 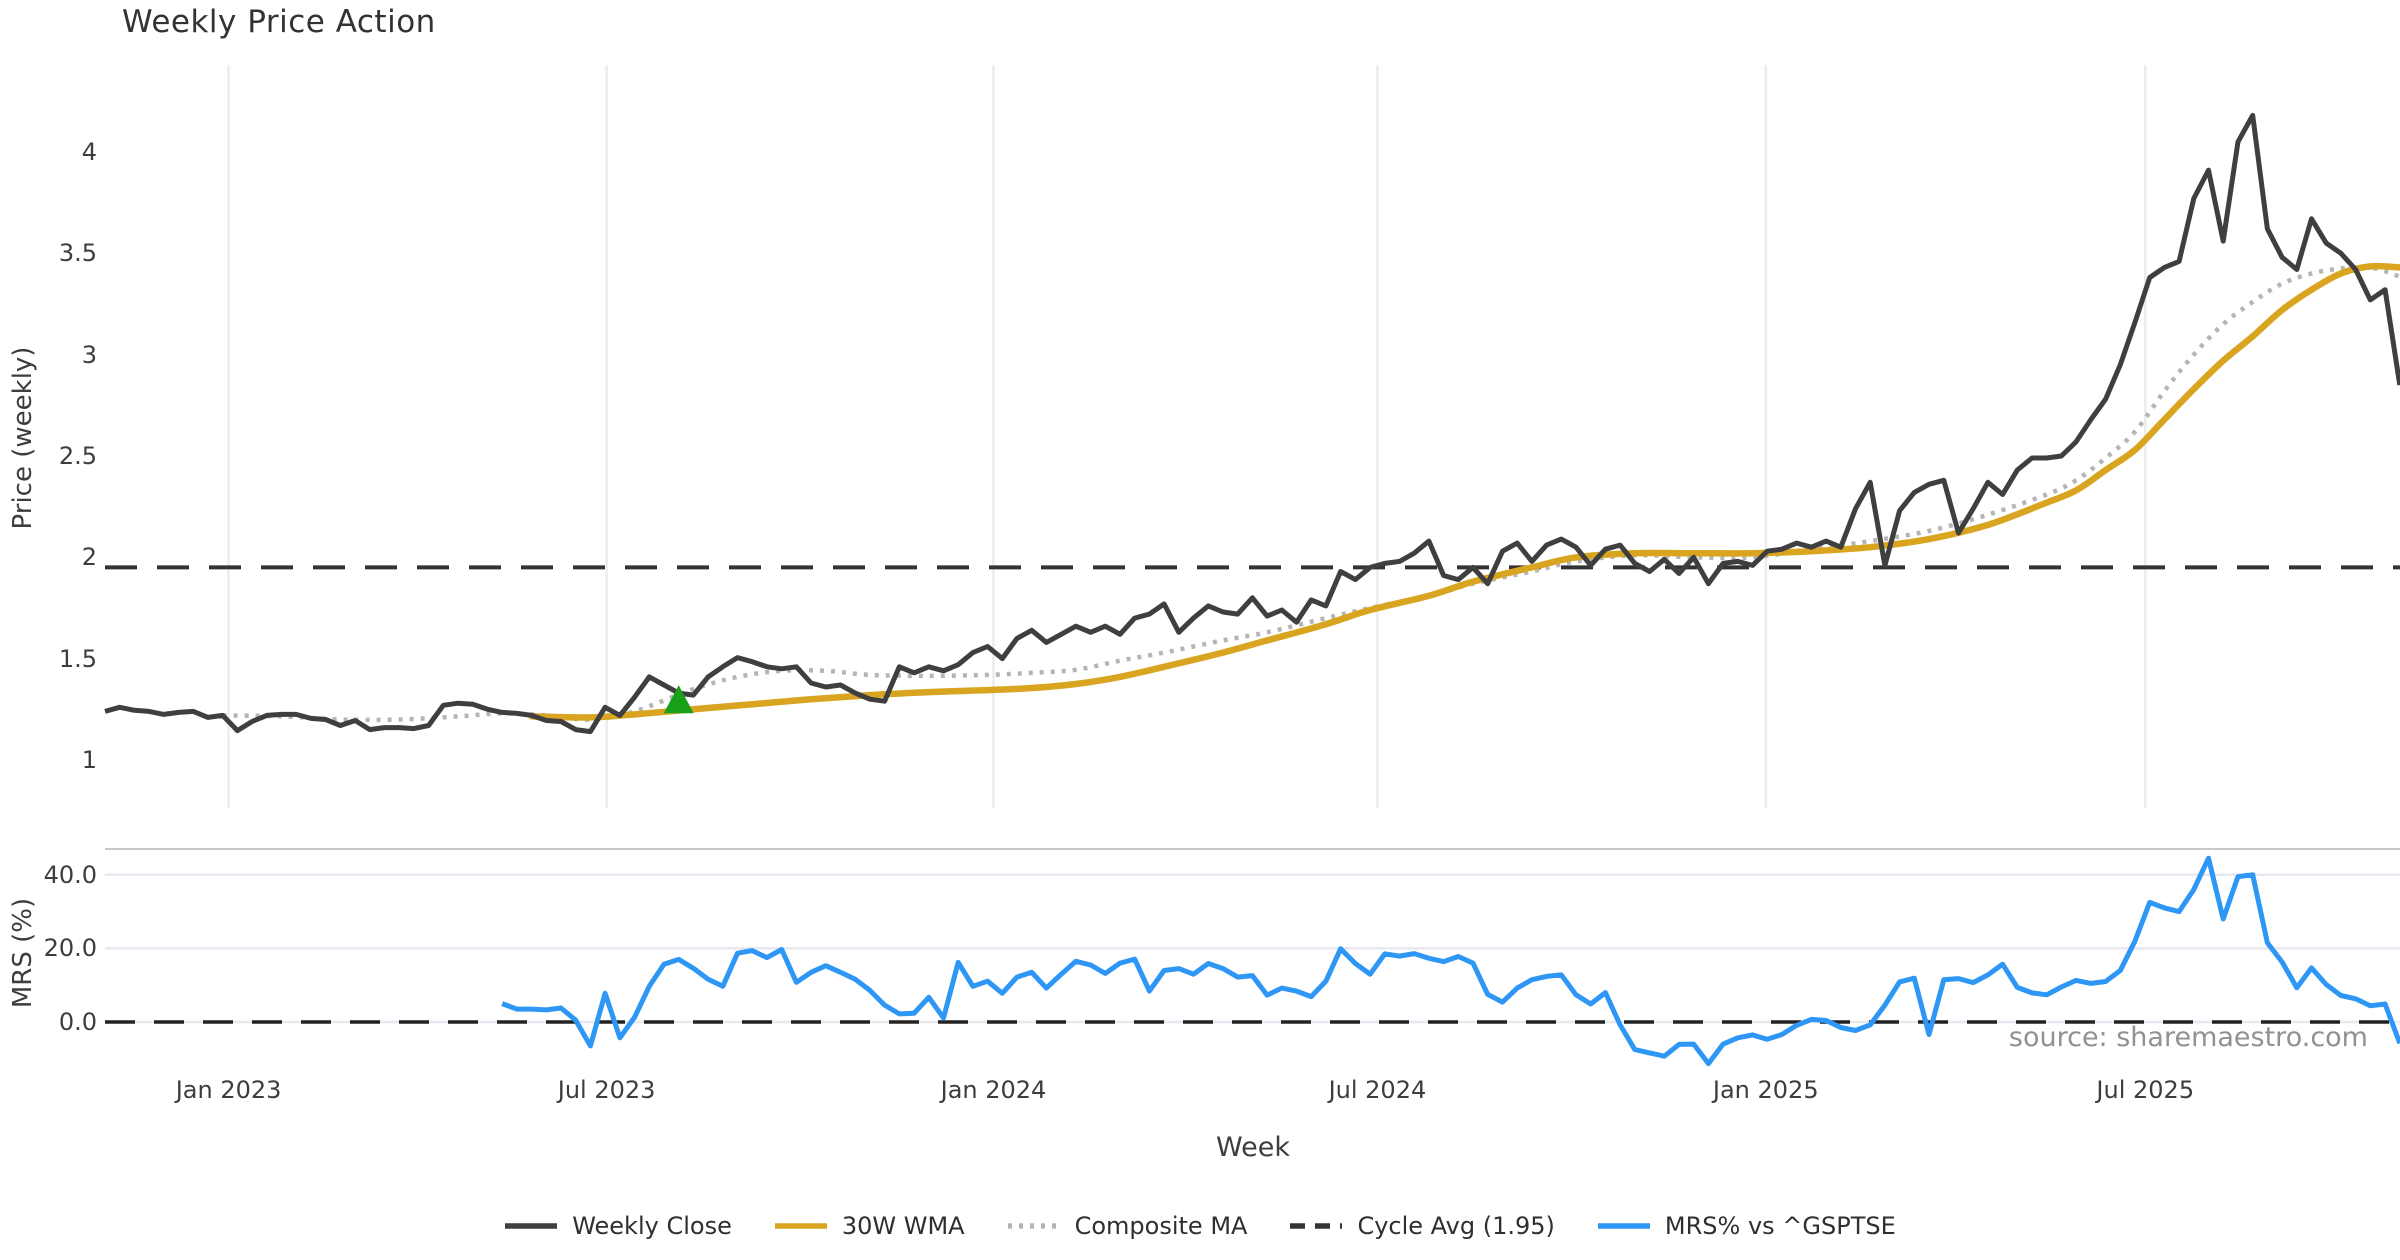 I want to click on legend-item: Cycle Avg (1.95), so click(x=1422, y=1226).